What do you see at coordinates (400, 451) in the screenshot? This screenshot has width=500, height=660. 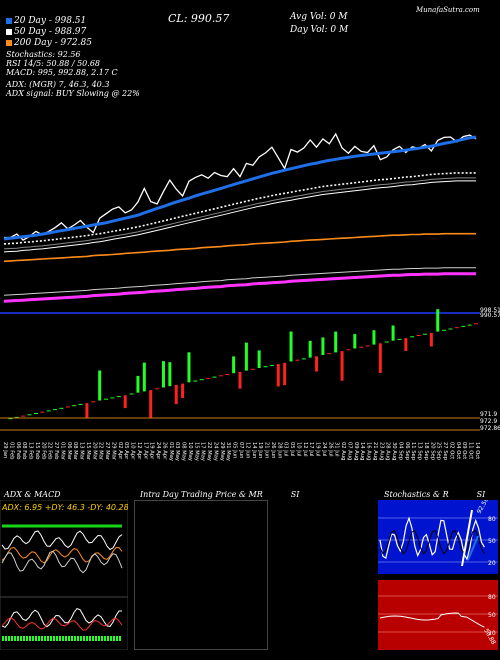 I see `date-tick-label: 04 Sep` at bounding box center [400, 451].